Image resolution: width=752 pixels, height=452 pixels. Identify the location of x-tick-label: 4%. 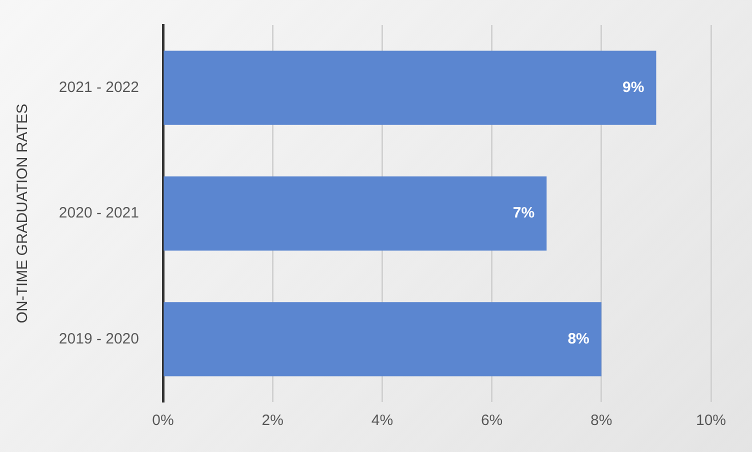
(382, 421).